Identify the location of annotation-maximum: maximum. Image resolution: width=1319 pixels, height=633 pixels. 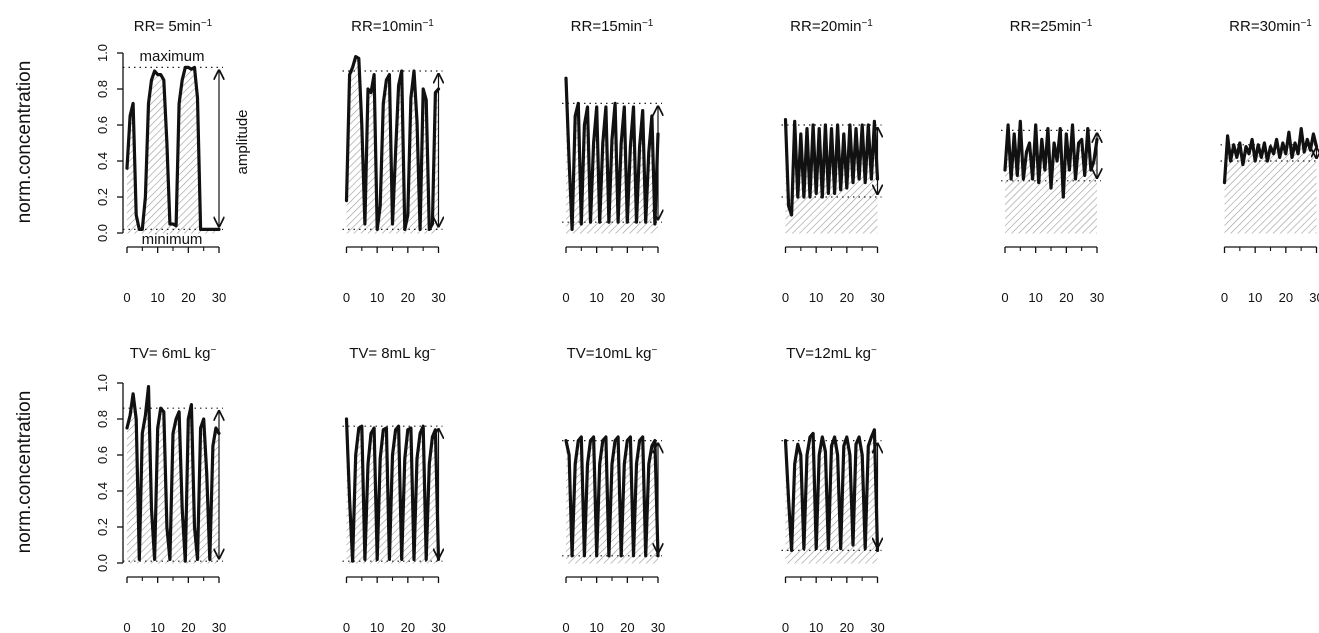
(171, 56).